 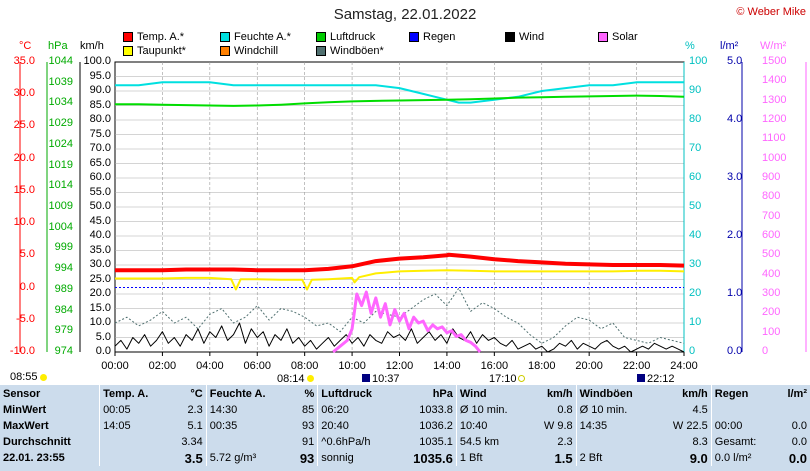 I want to click on tick-label-wind: 10.0, so click(x=100, y=322).